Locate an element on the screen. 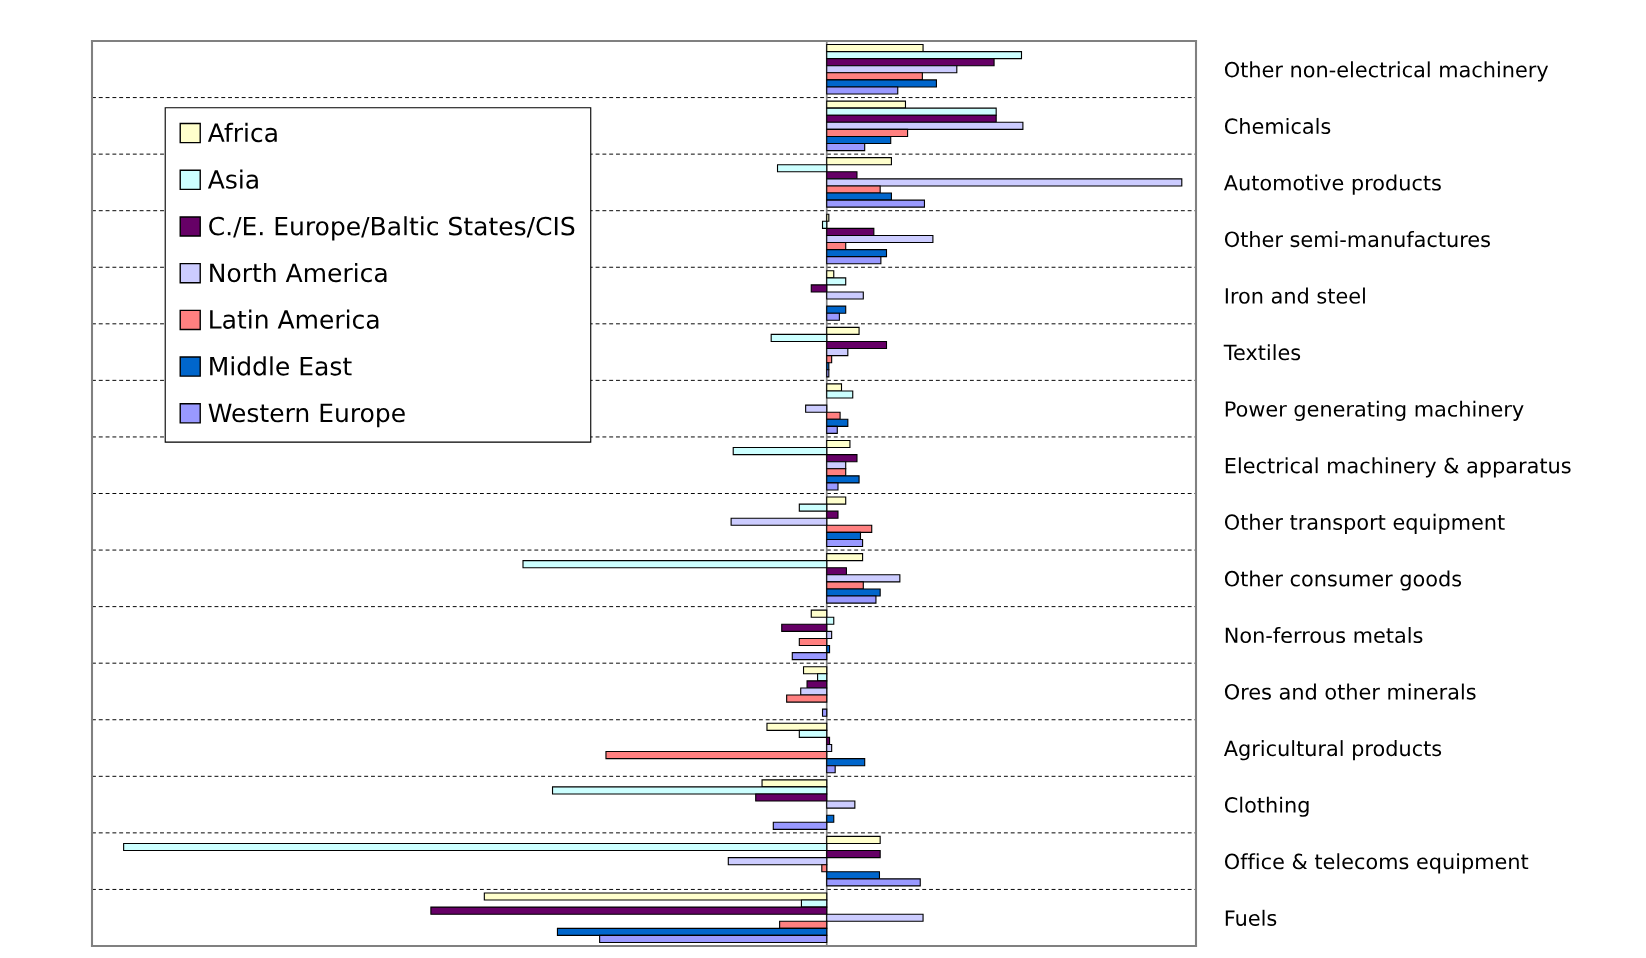 Image resolution: width=1646 pixels, height=958 pixels. y-tick-label: Textiles is located at coordinates (1262, 352).